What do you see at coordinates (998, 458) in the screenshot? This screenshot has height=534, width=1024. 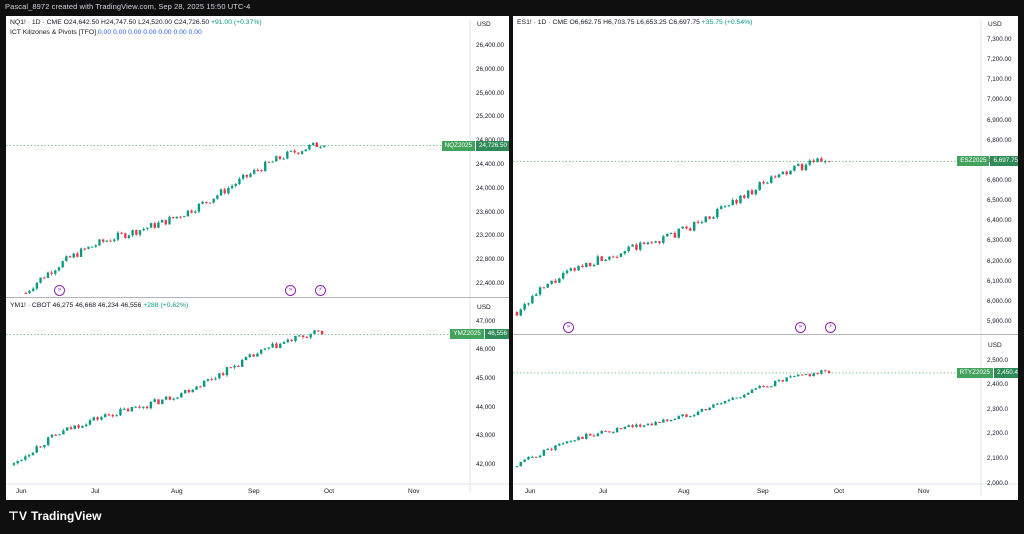 I see `rty-price-tick: 2,100.0` at bounding box center [998, 458].